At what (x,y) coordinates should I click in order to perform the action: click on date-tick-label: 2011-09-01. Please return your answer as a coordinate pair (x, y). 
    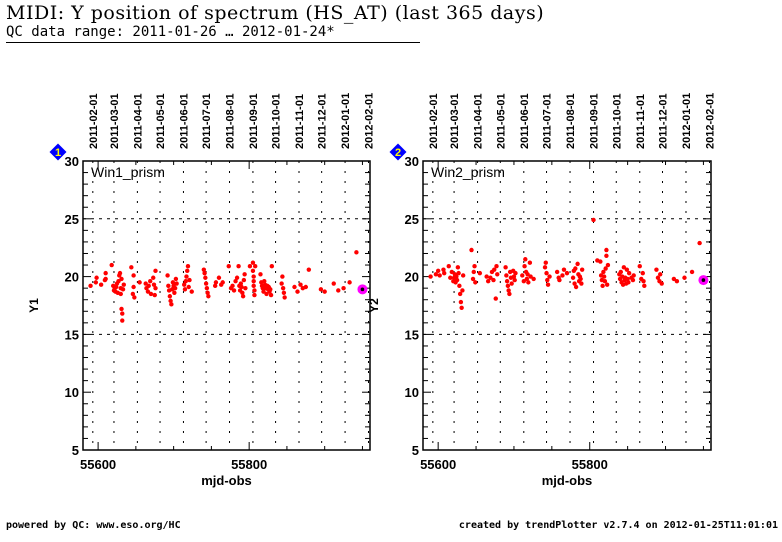
    Looking at the image, I should click on (595, 121).